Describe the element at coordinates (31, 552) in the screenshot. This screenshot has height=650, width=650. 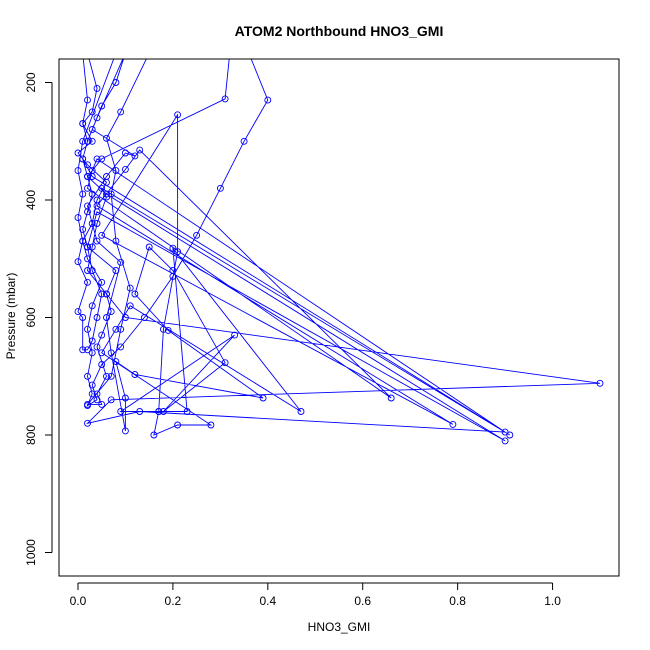
I see `y-tick-label: 1000` at that location.